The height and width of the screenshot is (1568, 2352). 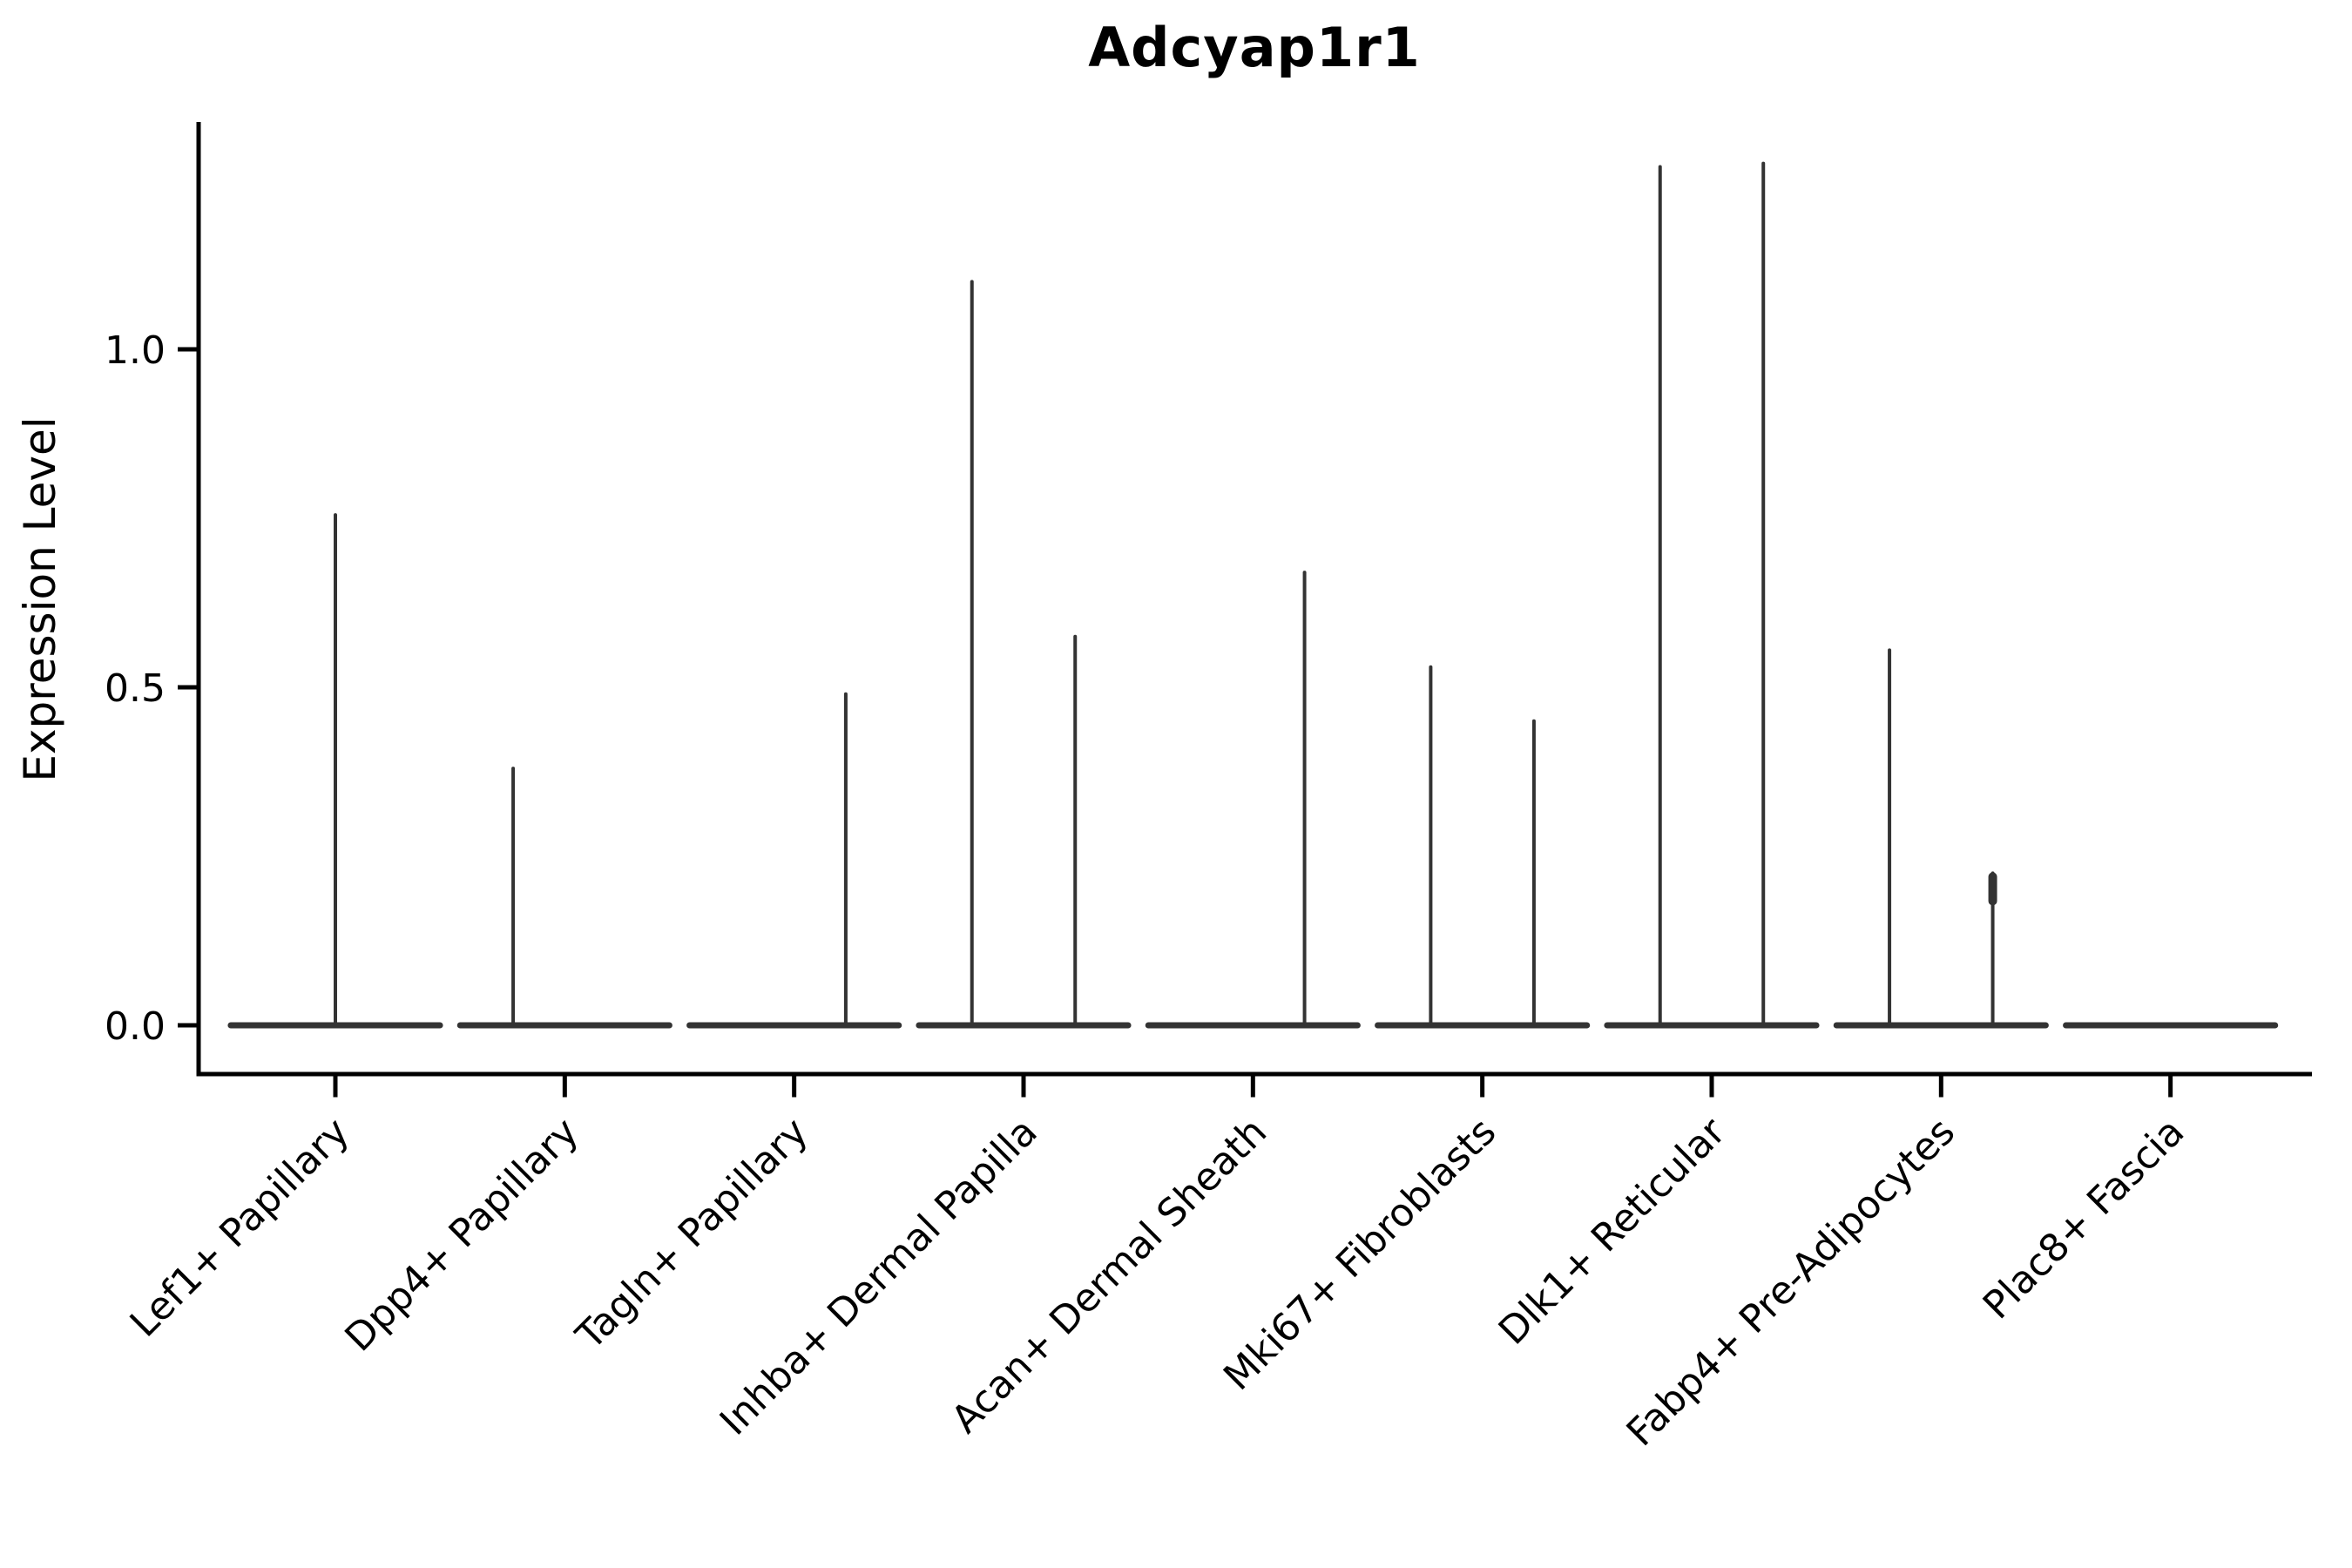 What do you see at coordinates (135, 688) in the screenshot?
I see `y-tick-label: 0.5` at bounding box center [135, 688].